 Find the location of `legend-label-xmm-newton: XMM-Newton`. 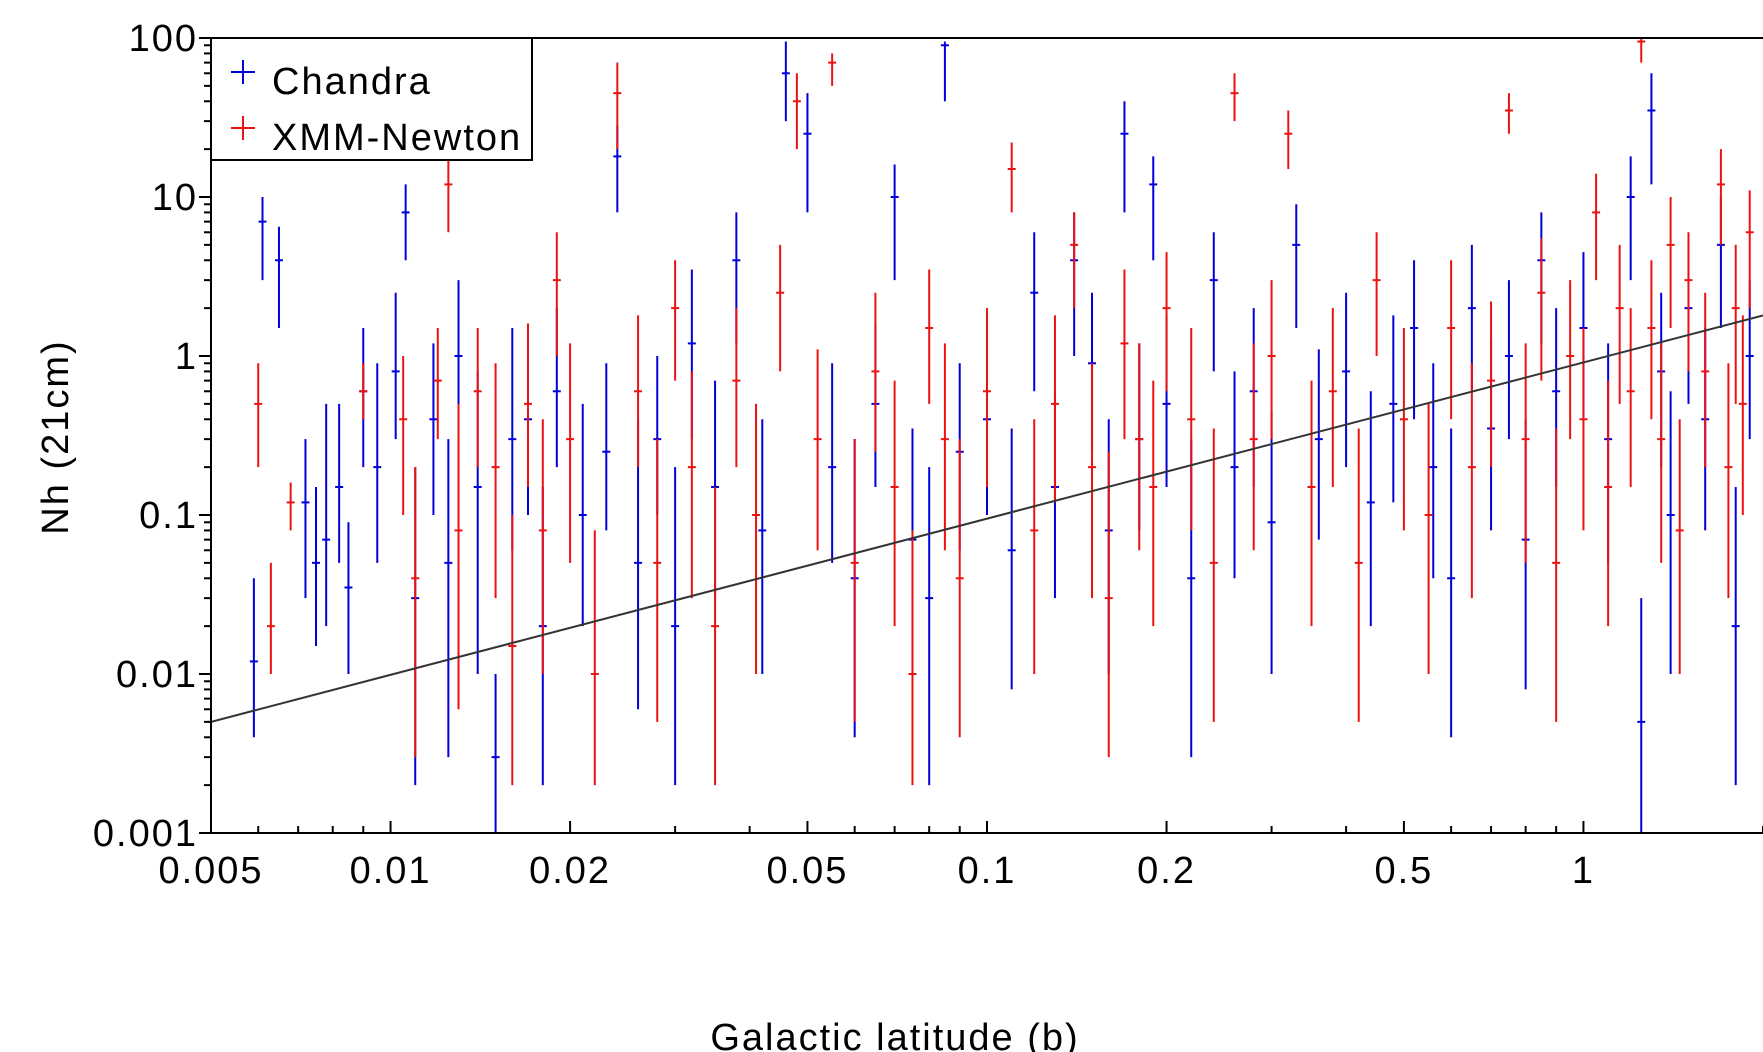

legend-label-xmm-newton: XMM-Newton is located at coordinates (397, 138).